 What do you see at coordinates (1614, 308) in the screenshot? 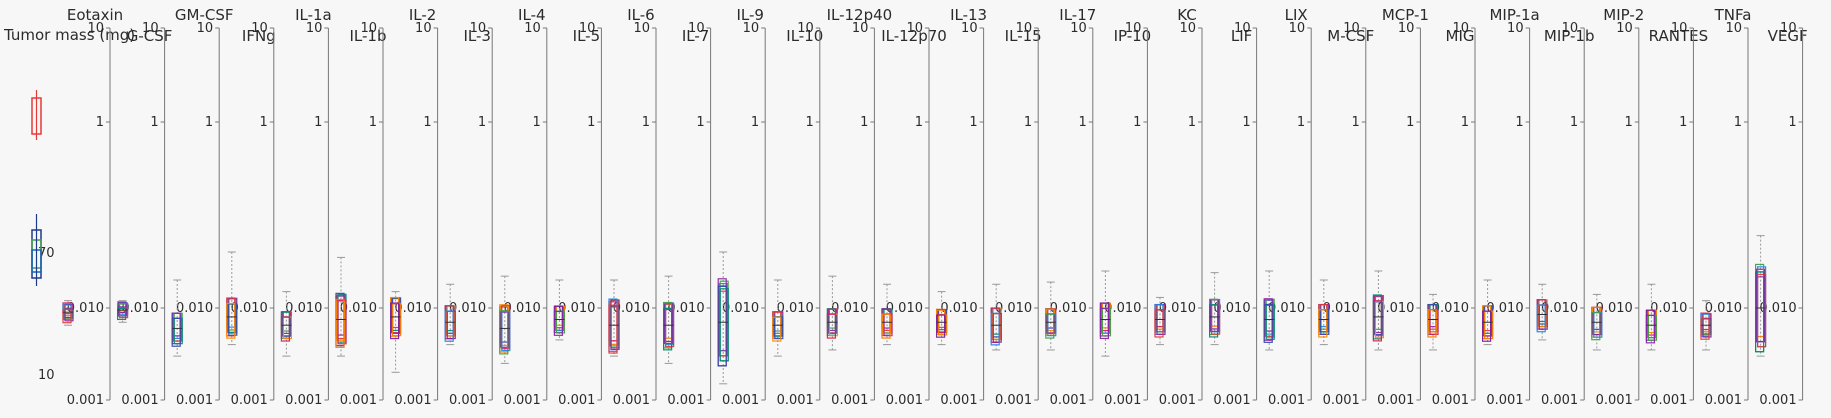
I see `panel-tick-label-28-2: 0.010` at bounding box center [1614, 308].